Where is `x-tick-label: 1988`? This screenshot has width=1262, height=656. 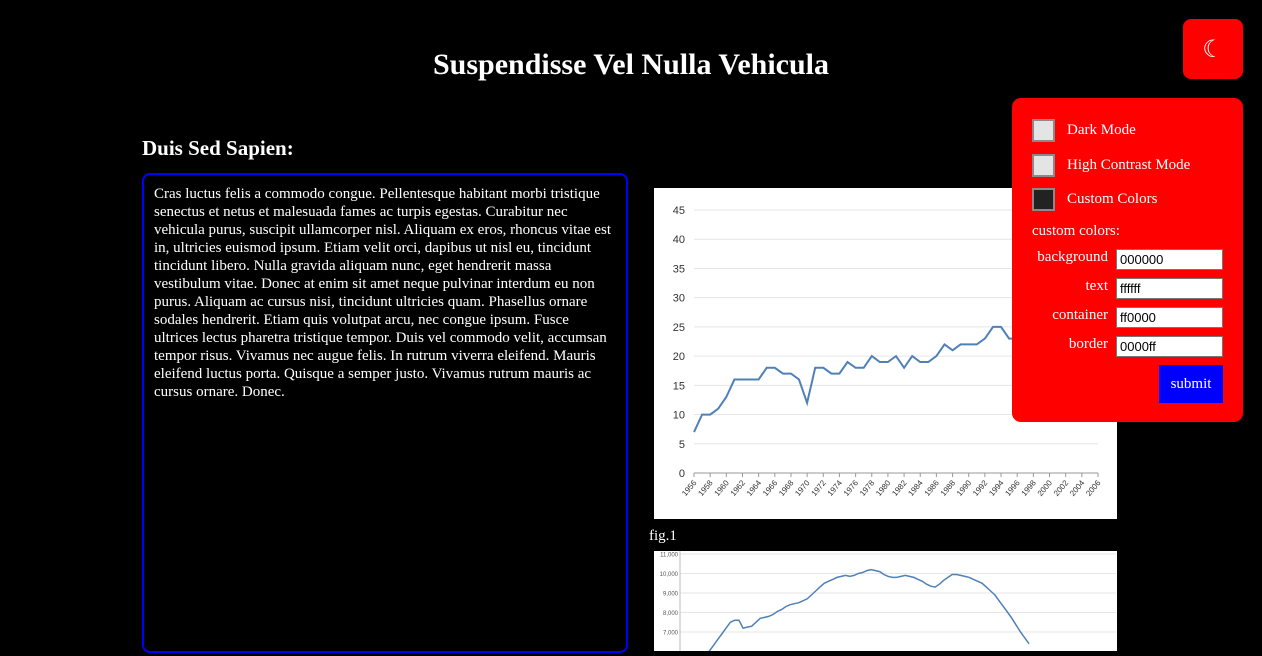
x-tick-label: 1988 is located at coordinates (948, 488).